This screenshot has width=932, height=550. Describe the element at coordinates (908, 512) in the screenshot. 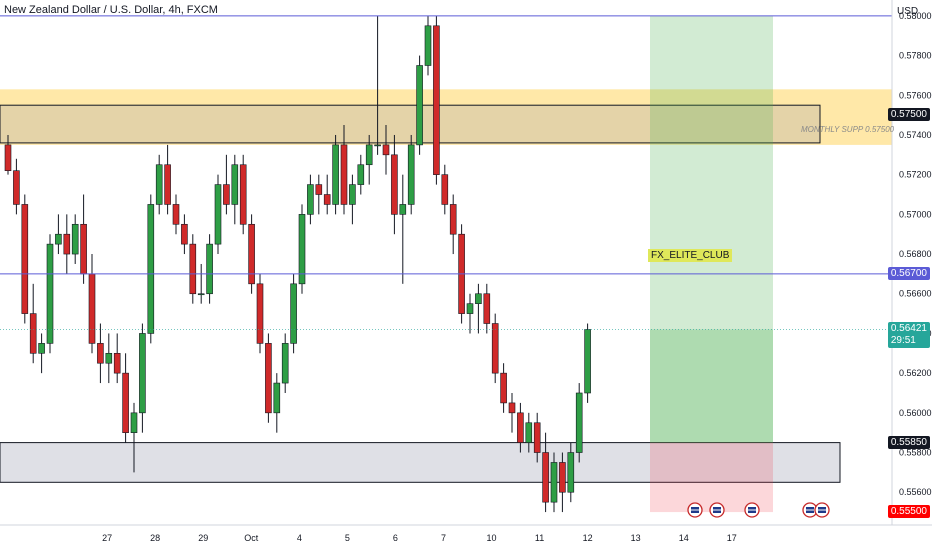

I see `price-tag-55500: 0.55500` at that location.